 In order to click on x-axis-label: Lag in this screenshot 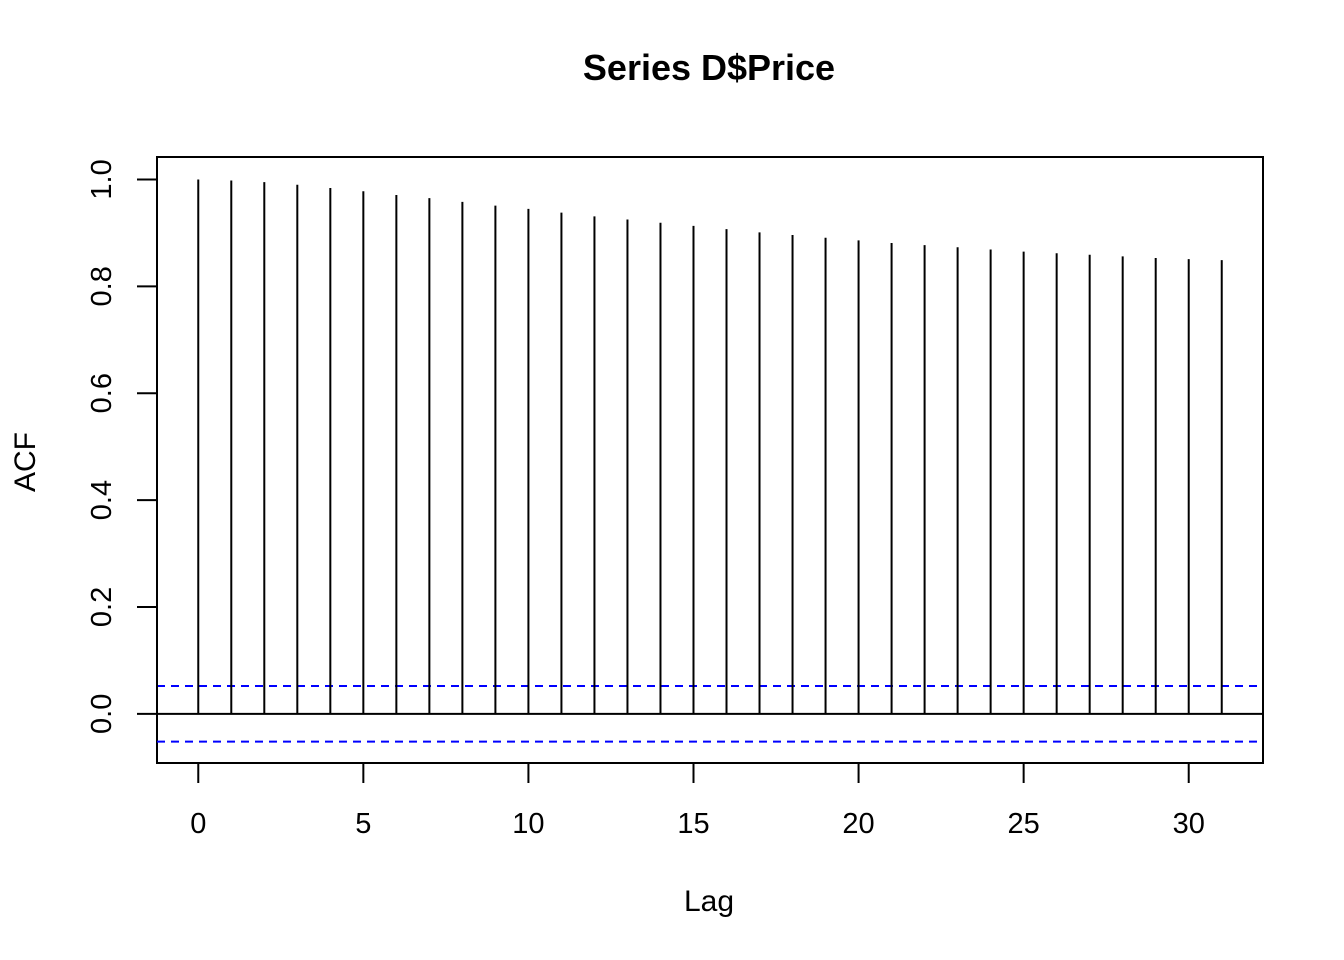, I will do `click(709, 901)`.